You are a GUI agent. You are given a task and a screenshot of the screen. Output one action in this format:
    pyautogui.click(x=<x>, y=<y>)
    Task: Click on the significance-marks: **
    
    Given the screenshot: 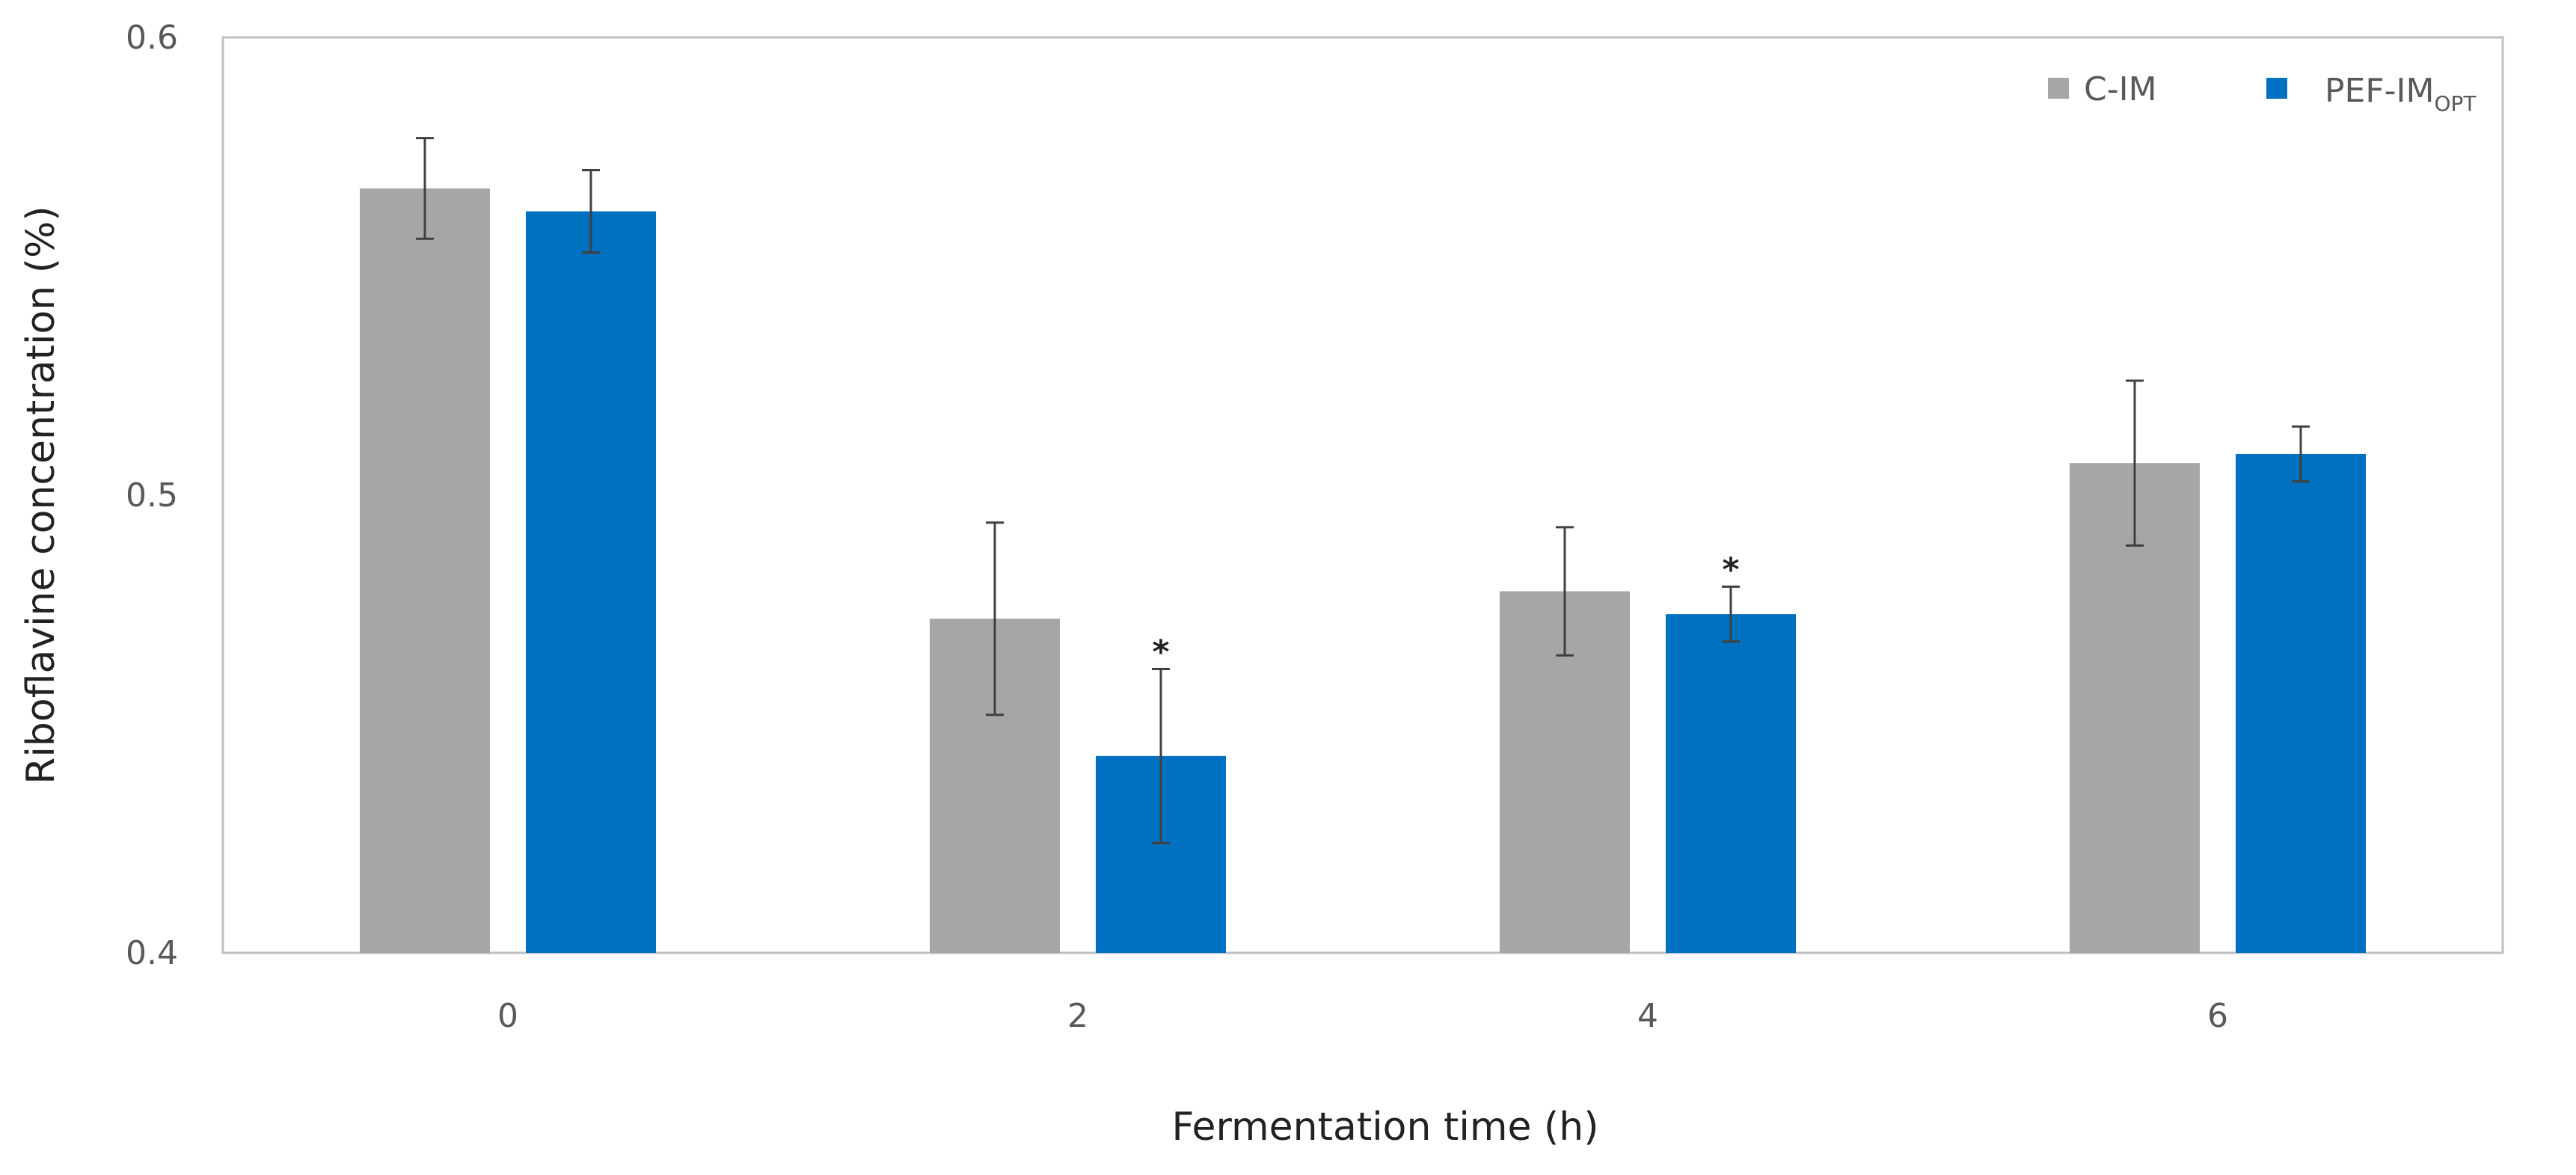 What is the action you would take?
    pyautogui.click(x=1445, y=610)
    